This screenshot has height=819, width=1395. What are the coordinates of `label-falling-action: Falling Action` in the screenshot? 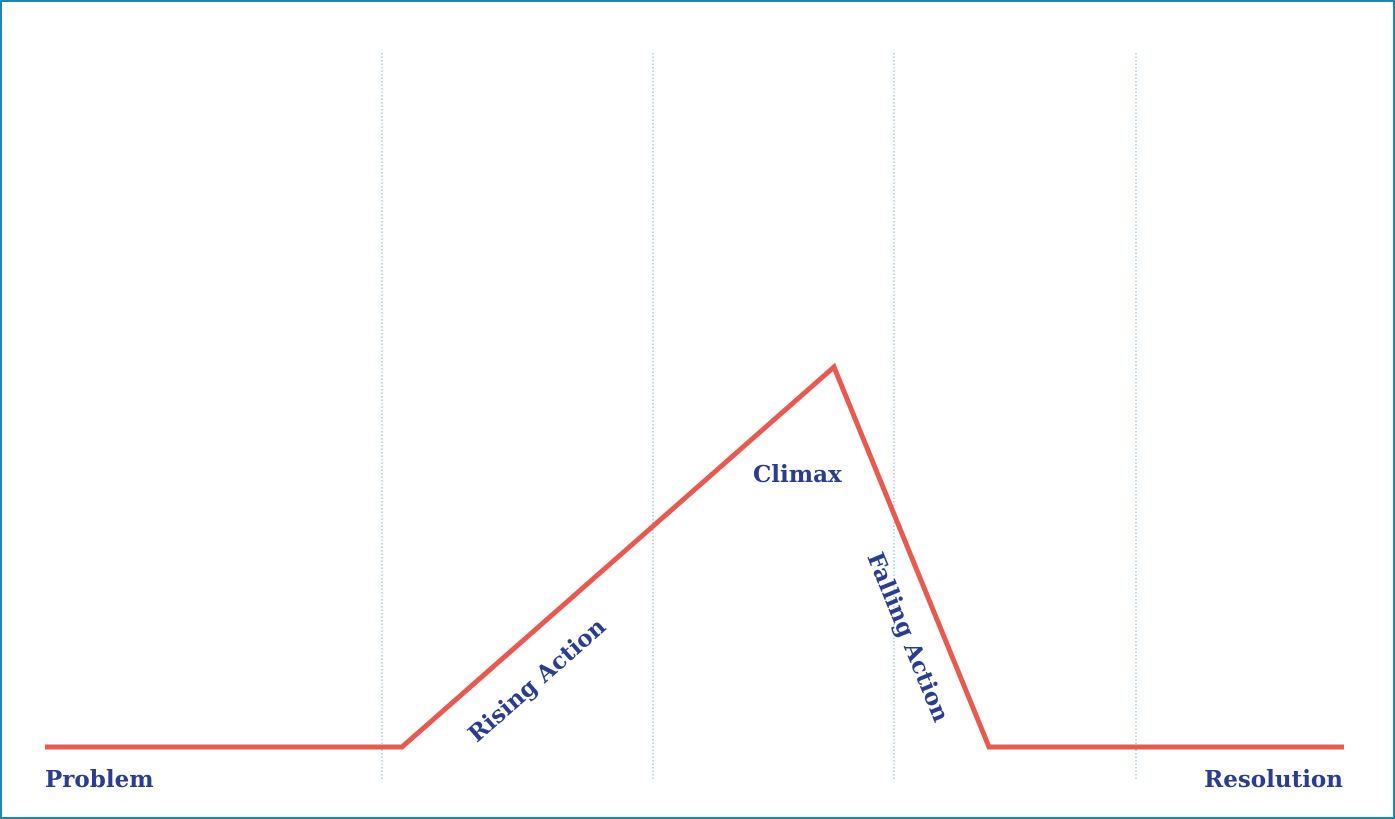 It's located at (907, 637).